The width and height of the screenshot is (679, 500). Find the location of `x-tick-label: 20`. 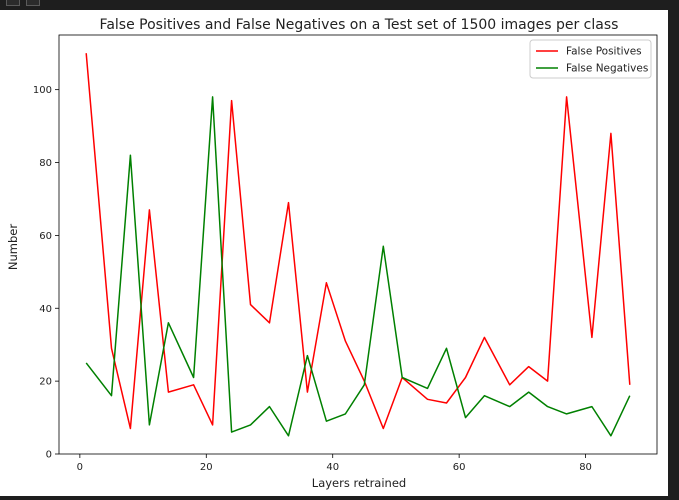

x-tick-label: 20 is located at coordinates (206, 467).